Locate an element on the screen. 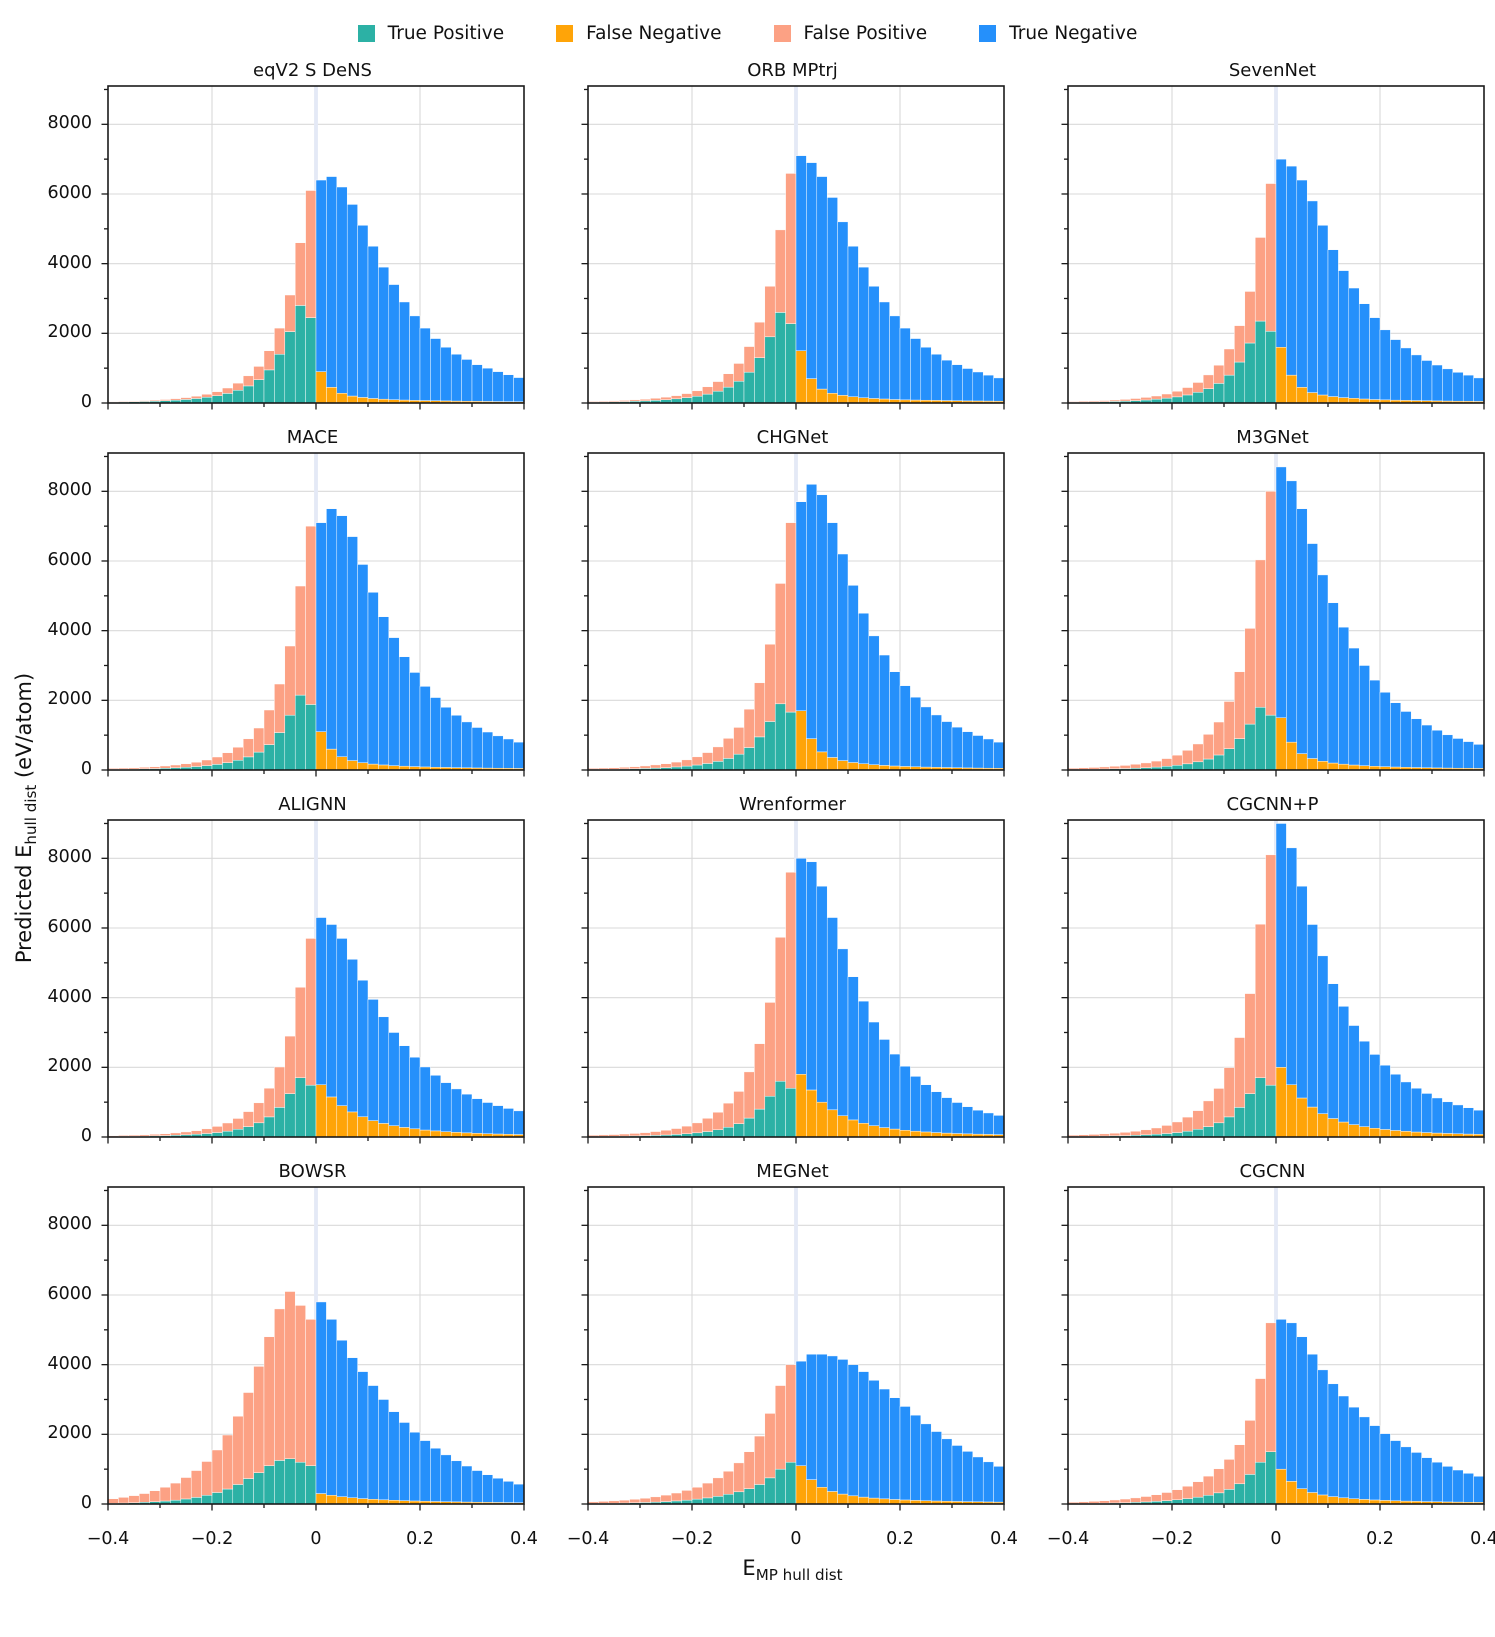 The height and width of the screenshot is (1637, 1495). legend-item-true-positive: True Positive is located at coordinates (431, 33).